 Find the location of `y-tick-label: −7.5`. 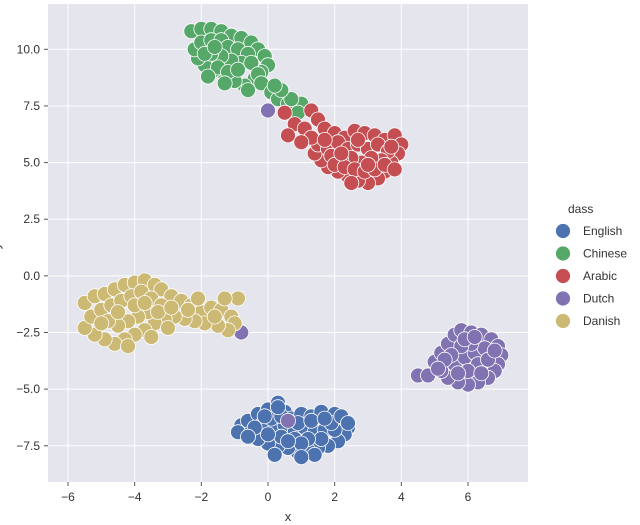

y-tick-label: −7.5 is located at coordinates (28, 446).